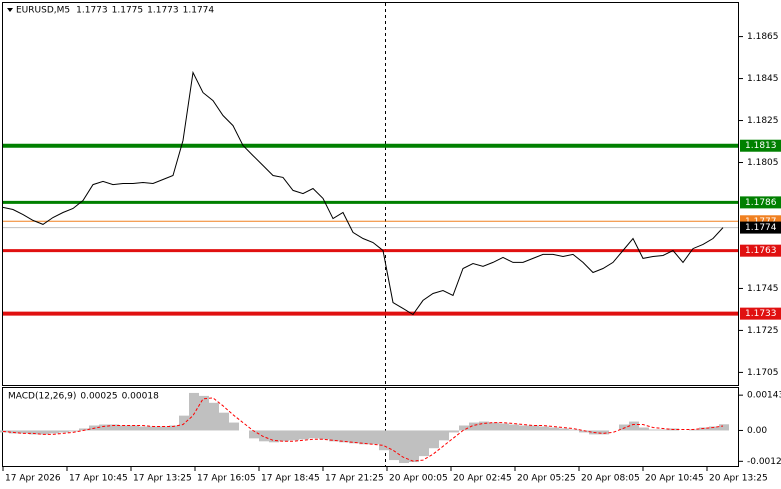  What do you see at coordinates (763, 163) in the screenshot?
I see `y-tick-label: 1.1805` at bounding box center [763, 163].